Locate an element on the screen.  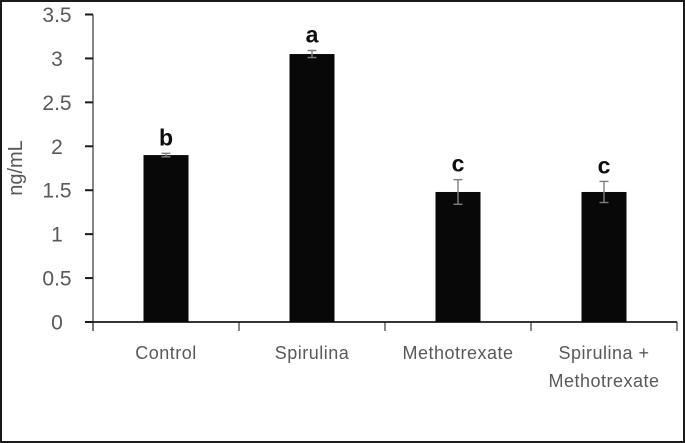
bar-methotrexate is located at coordinates (458, 256).